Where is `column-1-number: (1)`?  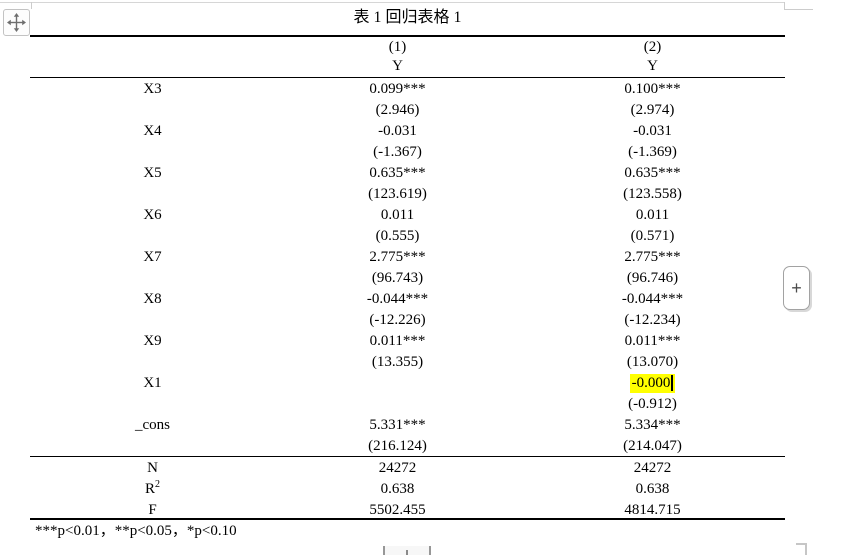
column-1-number: (1) is located at coordinates (397, 47).